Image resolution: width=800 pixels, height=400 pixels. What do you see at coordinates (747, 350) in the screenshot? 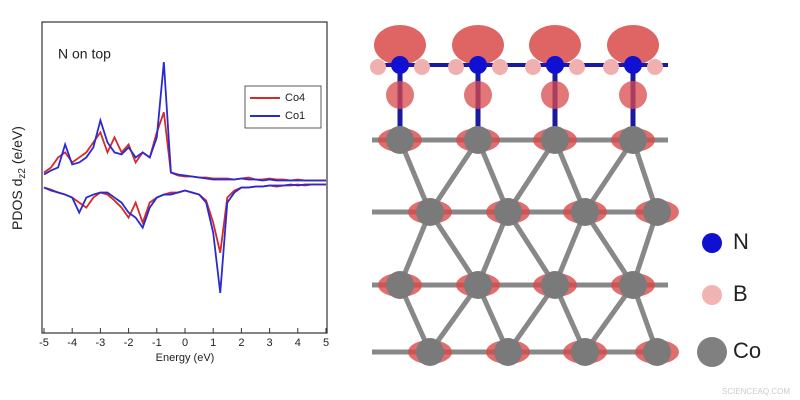
I see `structure-legend-label: Co` at bounding box center [747, 350].